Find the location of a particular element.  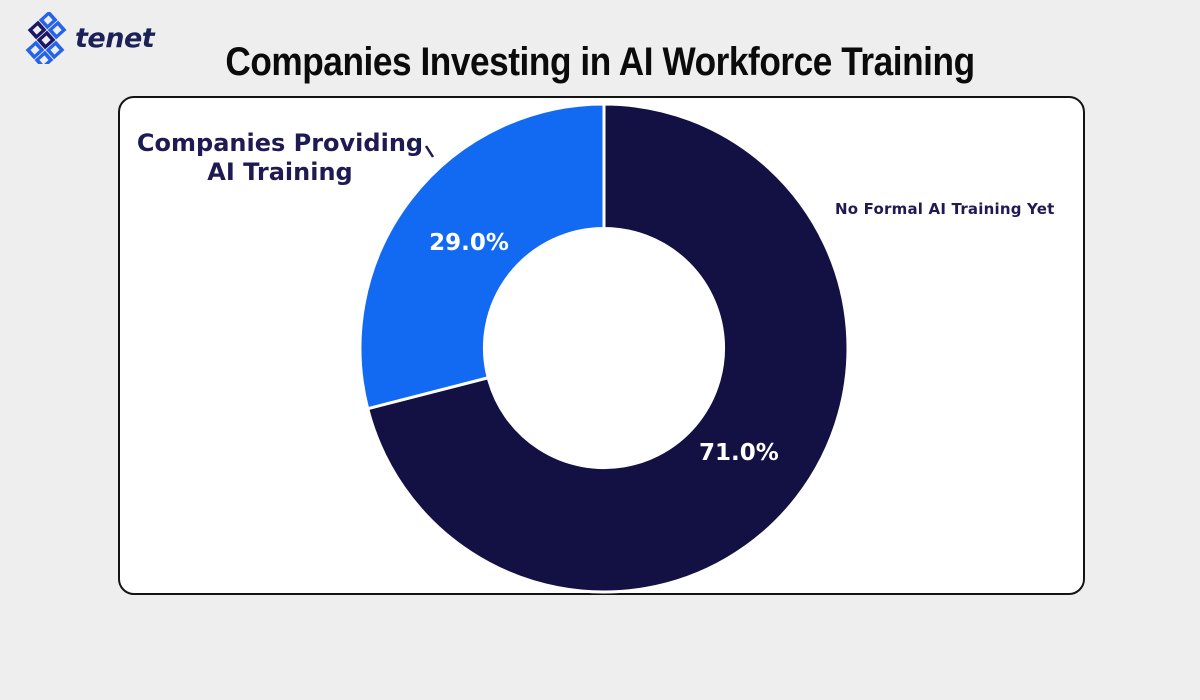

category-label-no-training: No Formal AI Training Yet is located at coordinates (945, 209).